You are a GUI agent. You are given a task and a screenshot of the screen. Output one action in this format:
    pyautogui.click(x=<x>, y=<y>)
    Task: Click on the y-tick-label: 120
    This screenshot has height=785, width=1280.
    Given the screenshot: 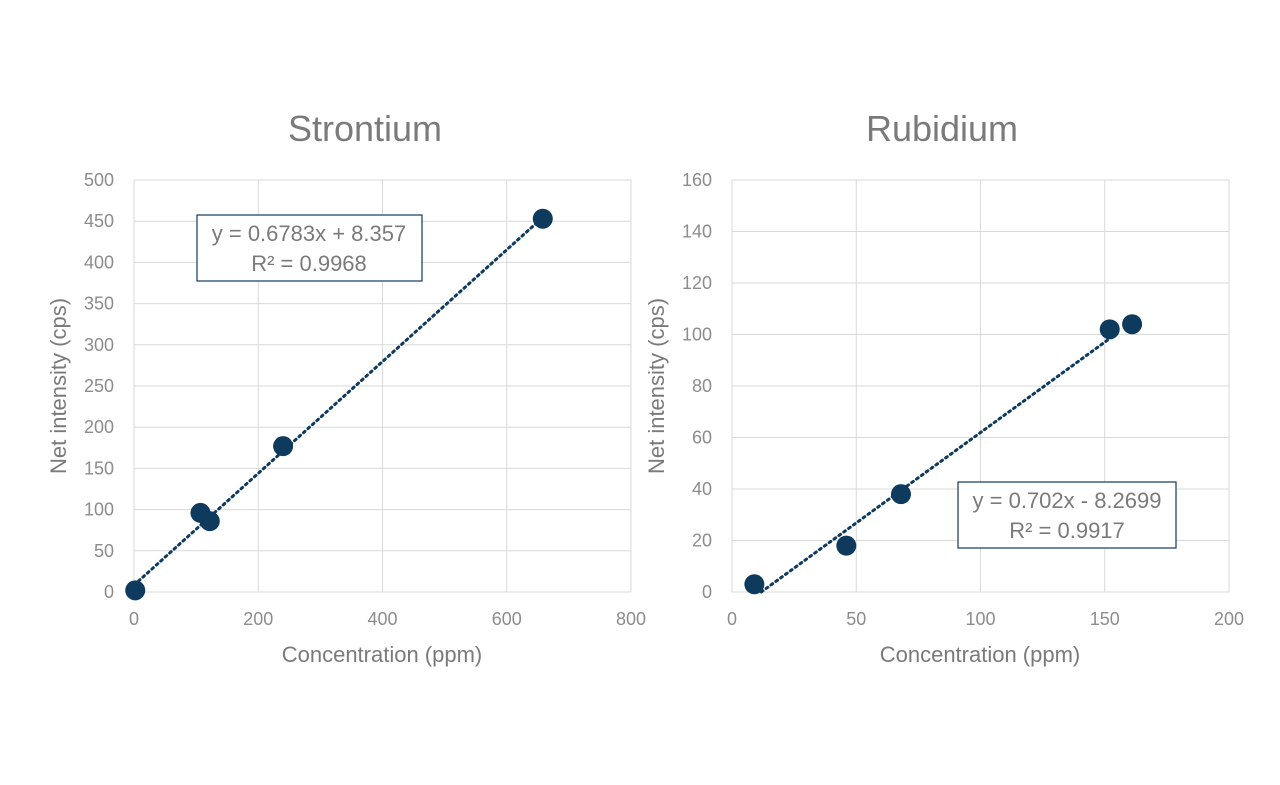 What is the action you would take?
    pyautogui.click(x=697, y=283)
    